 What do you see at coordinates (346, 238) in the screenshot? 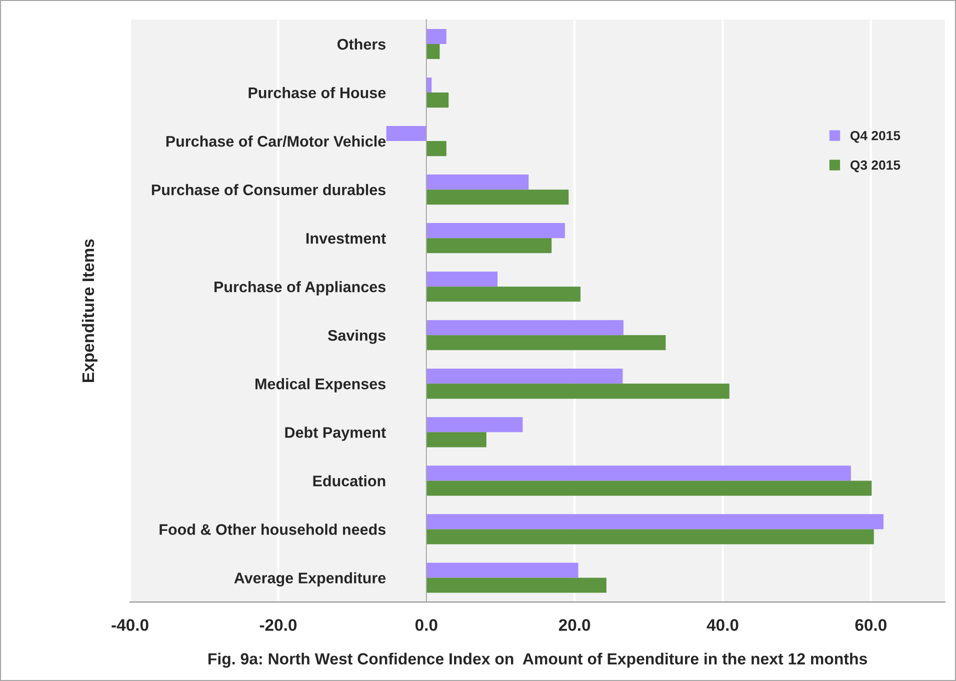
I see `y-tick-label: Investment` at bounding box center [346, 238].